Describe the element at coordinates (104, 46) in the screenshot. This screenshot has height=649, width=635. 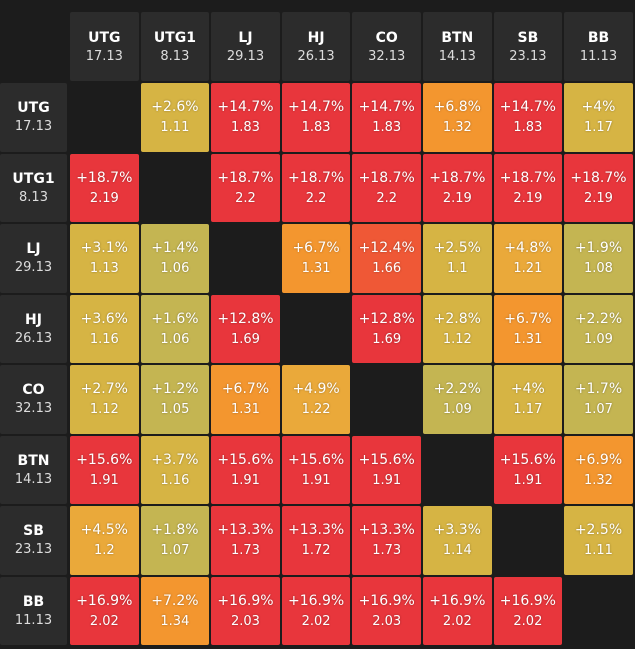
I see `column-header: UTG 17.13` at that location.